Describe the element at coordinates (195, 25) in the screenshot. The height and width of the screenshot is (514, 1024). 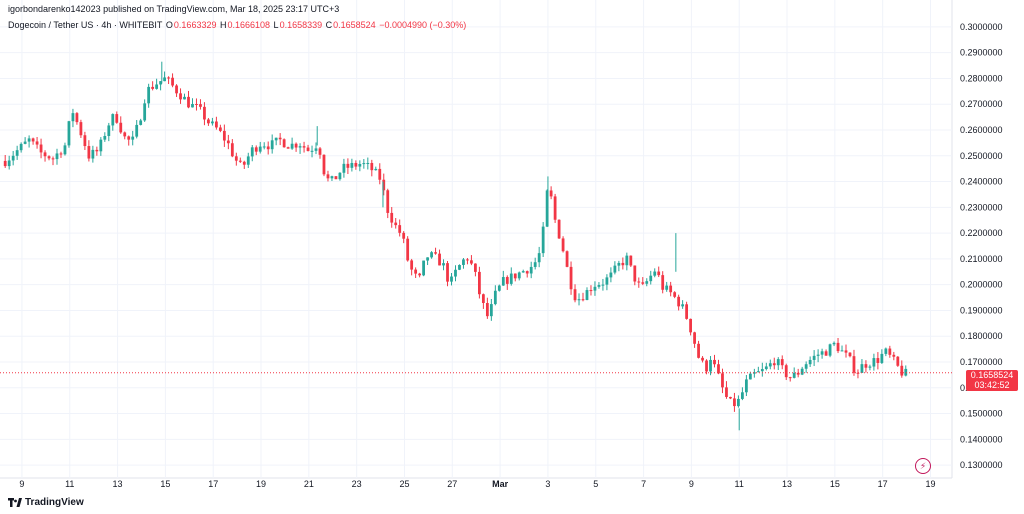
I see `open-value: 0.1663329` at that location.